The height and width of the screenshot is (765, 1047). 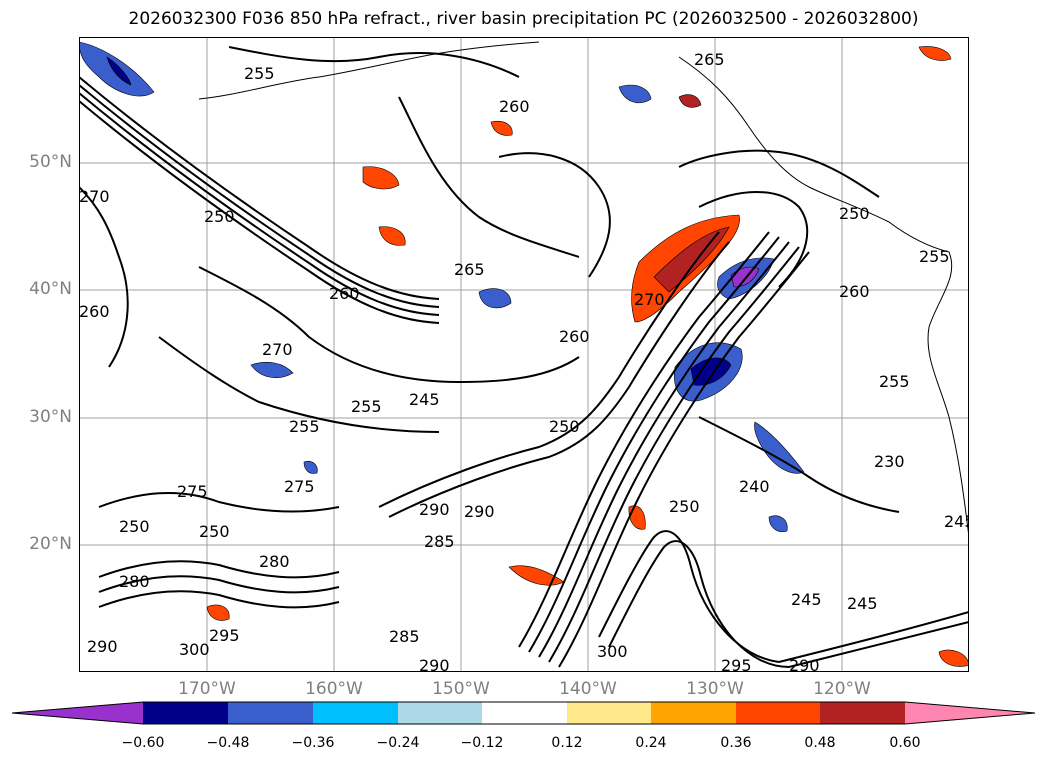 I want to click on lat-label-30n: 30°N, so click(x=50, y=417).